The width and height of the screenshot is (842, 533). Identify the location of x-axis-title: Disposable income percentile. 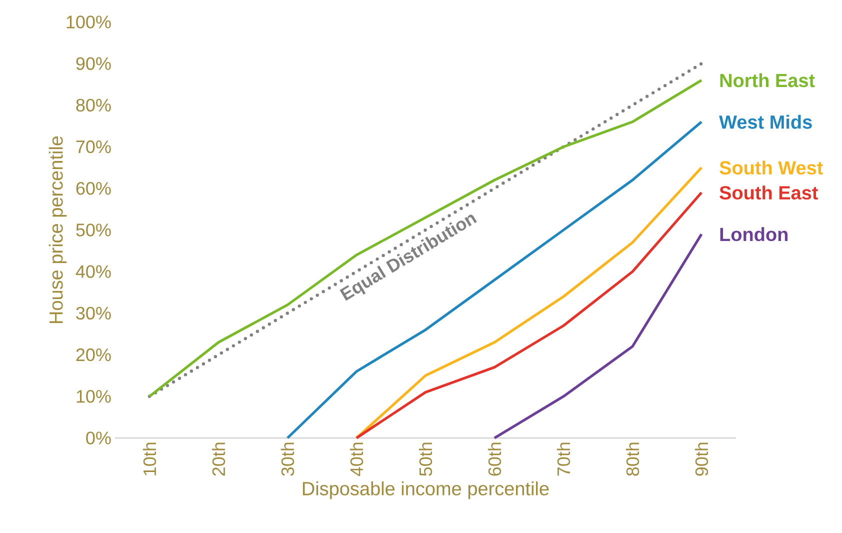
(425, 490).